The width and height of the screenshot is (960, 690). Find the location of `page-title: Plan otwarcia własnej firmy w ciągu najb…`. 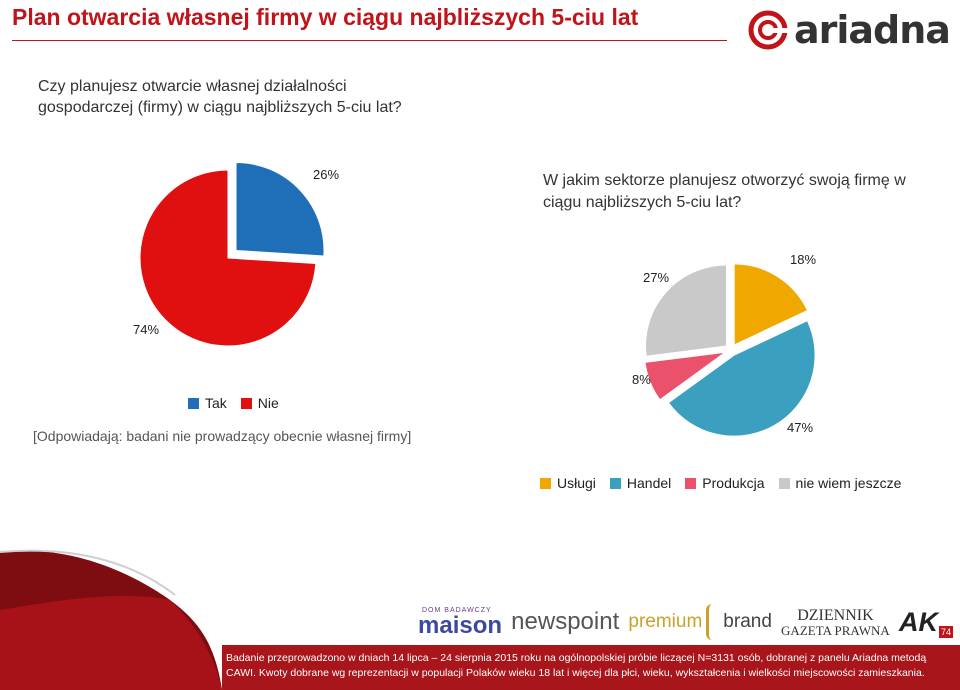

page-title: Plan otwarcia własnej firmy w ciągu najb… is located at coordinates (325, 17).